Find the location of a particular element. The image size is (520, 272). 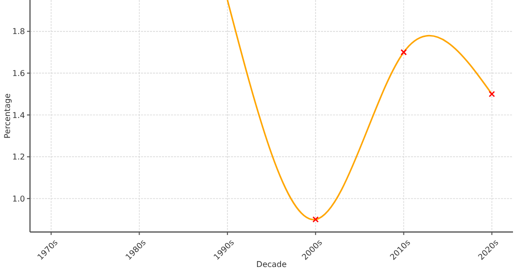

y-tick-label: 1.6 is located at coordinates (18, 73).